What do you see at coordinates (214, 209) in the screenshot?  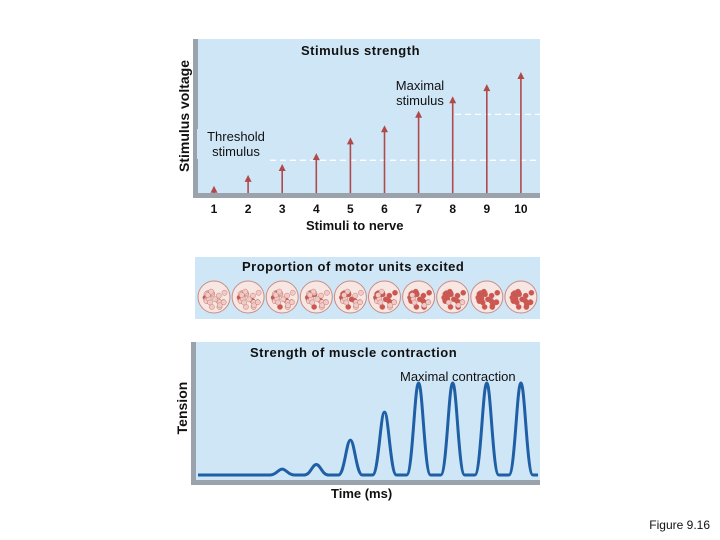 I see `x-tick-1: 1` at bounding box center [214, 209].